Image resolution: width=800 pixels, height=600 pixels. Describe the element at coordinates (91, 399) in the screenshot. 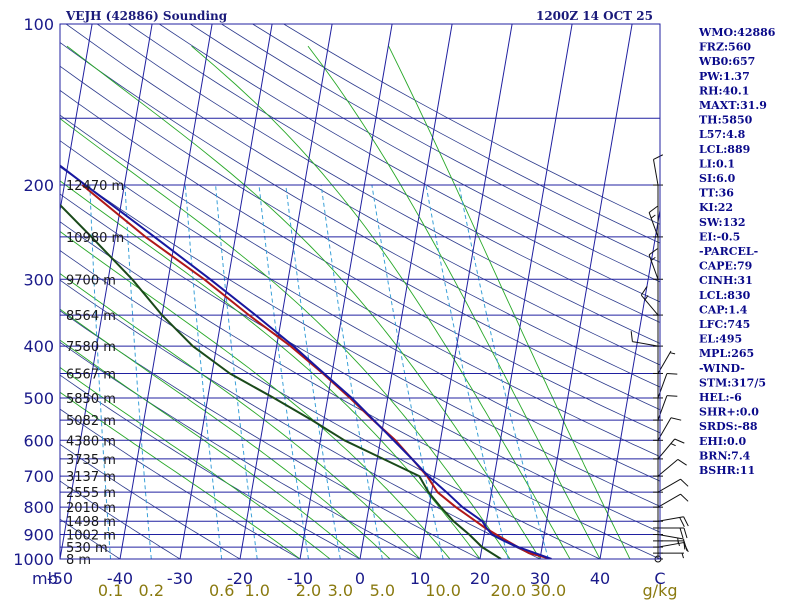

I see `height-label: 5850 m` at that location.